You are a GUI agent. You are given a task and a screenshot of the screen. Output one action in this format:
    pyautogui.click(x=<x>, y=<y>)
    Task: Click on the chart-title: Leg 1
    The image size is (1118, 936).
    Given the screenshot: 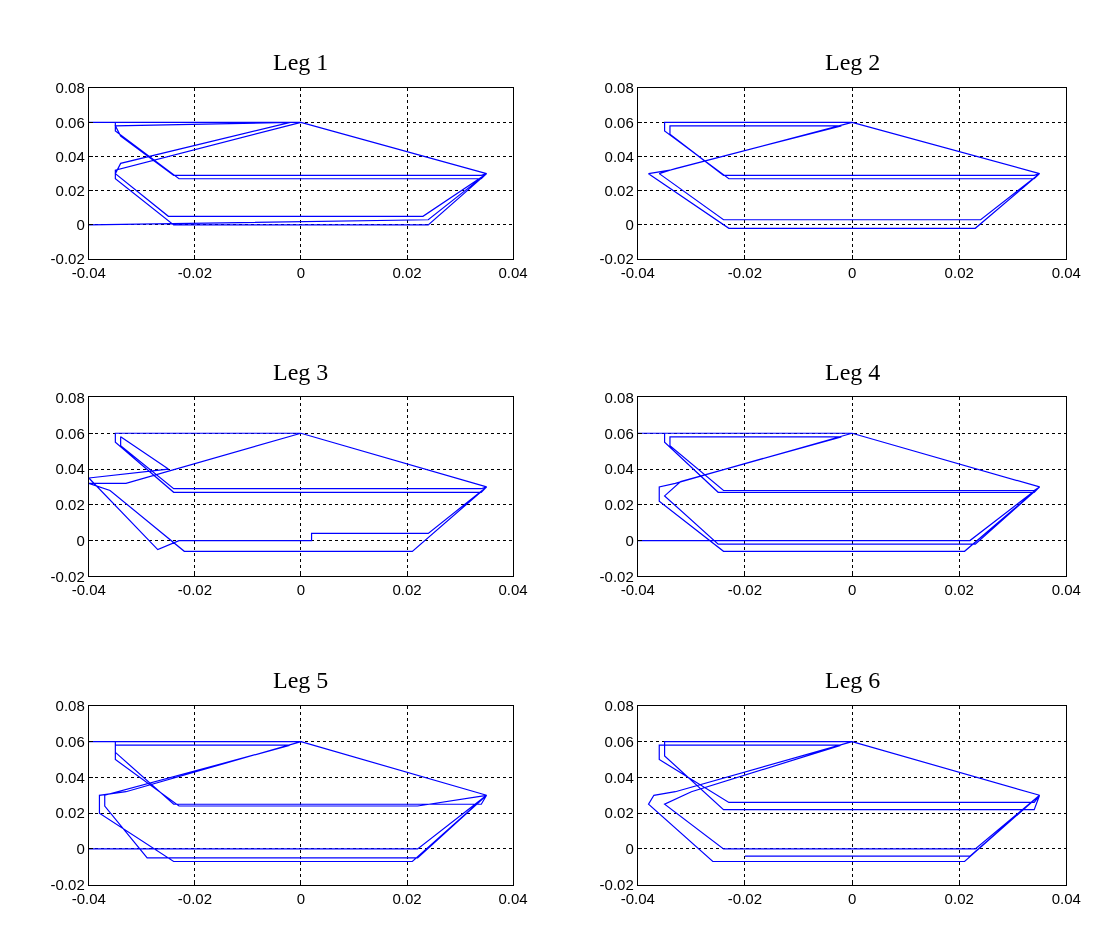 What is the action you would take?
    pyautogui.click(x=301, y=62)
    